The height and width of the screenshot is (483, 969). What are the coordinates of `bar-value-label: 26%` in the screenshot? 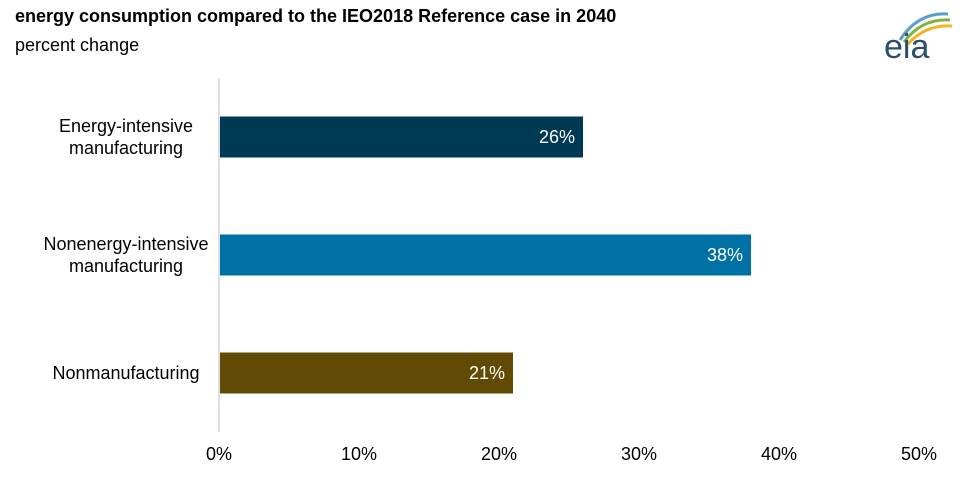 It's located at (557, 137).